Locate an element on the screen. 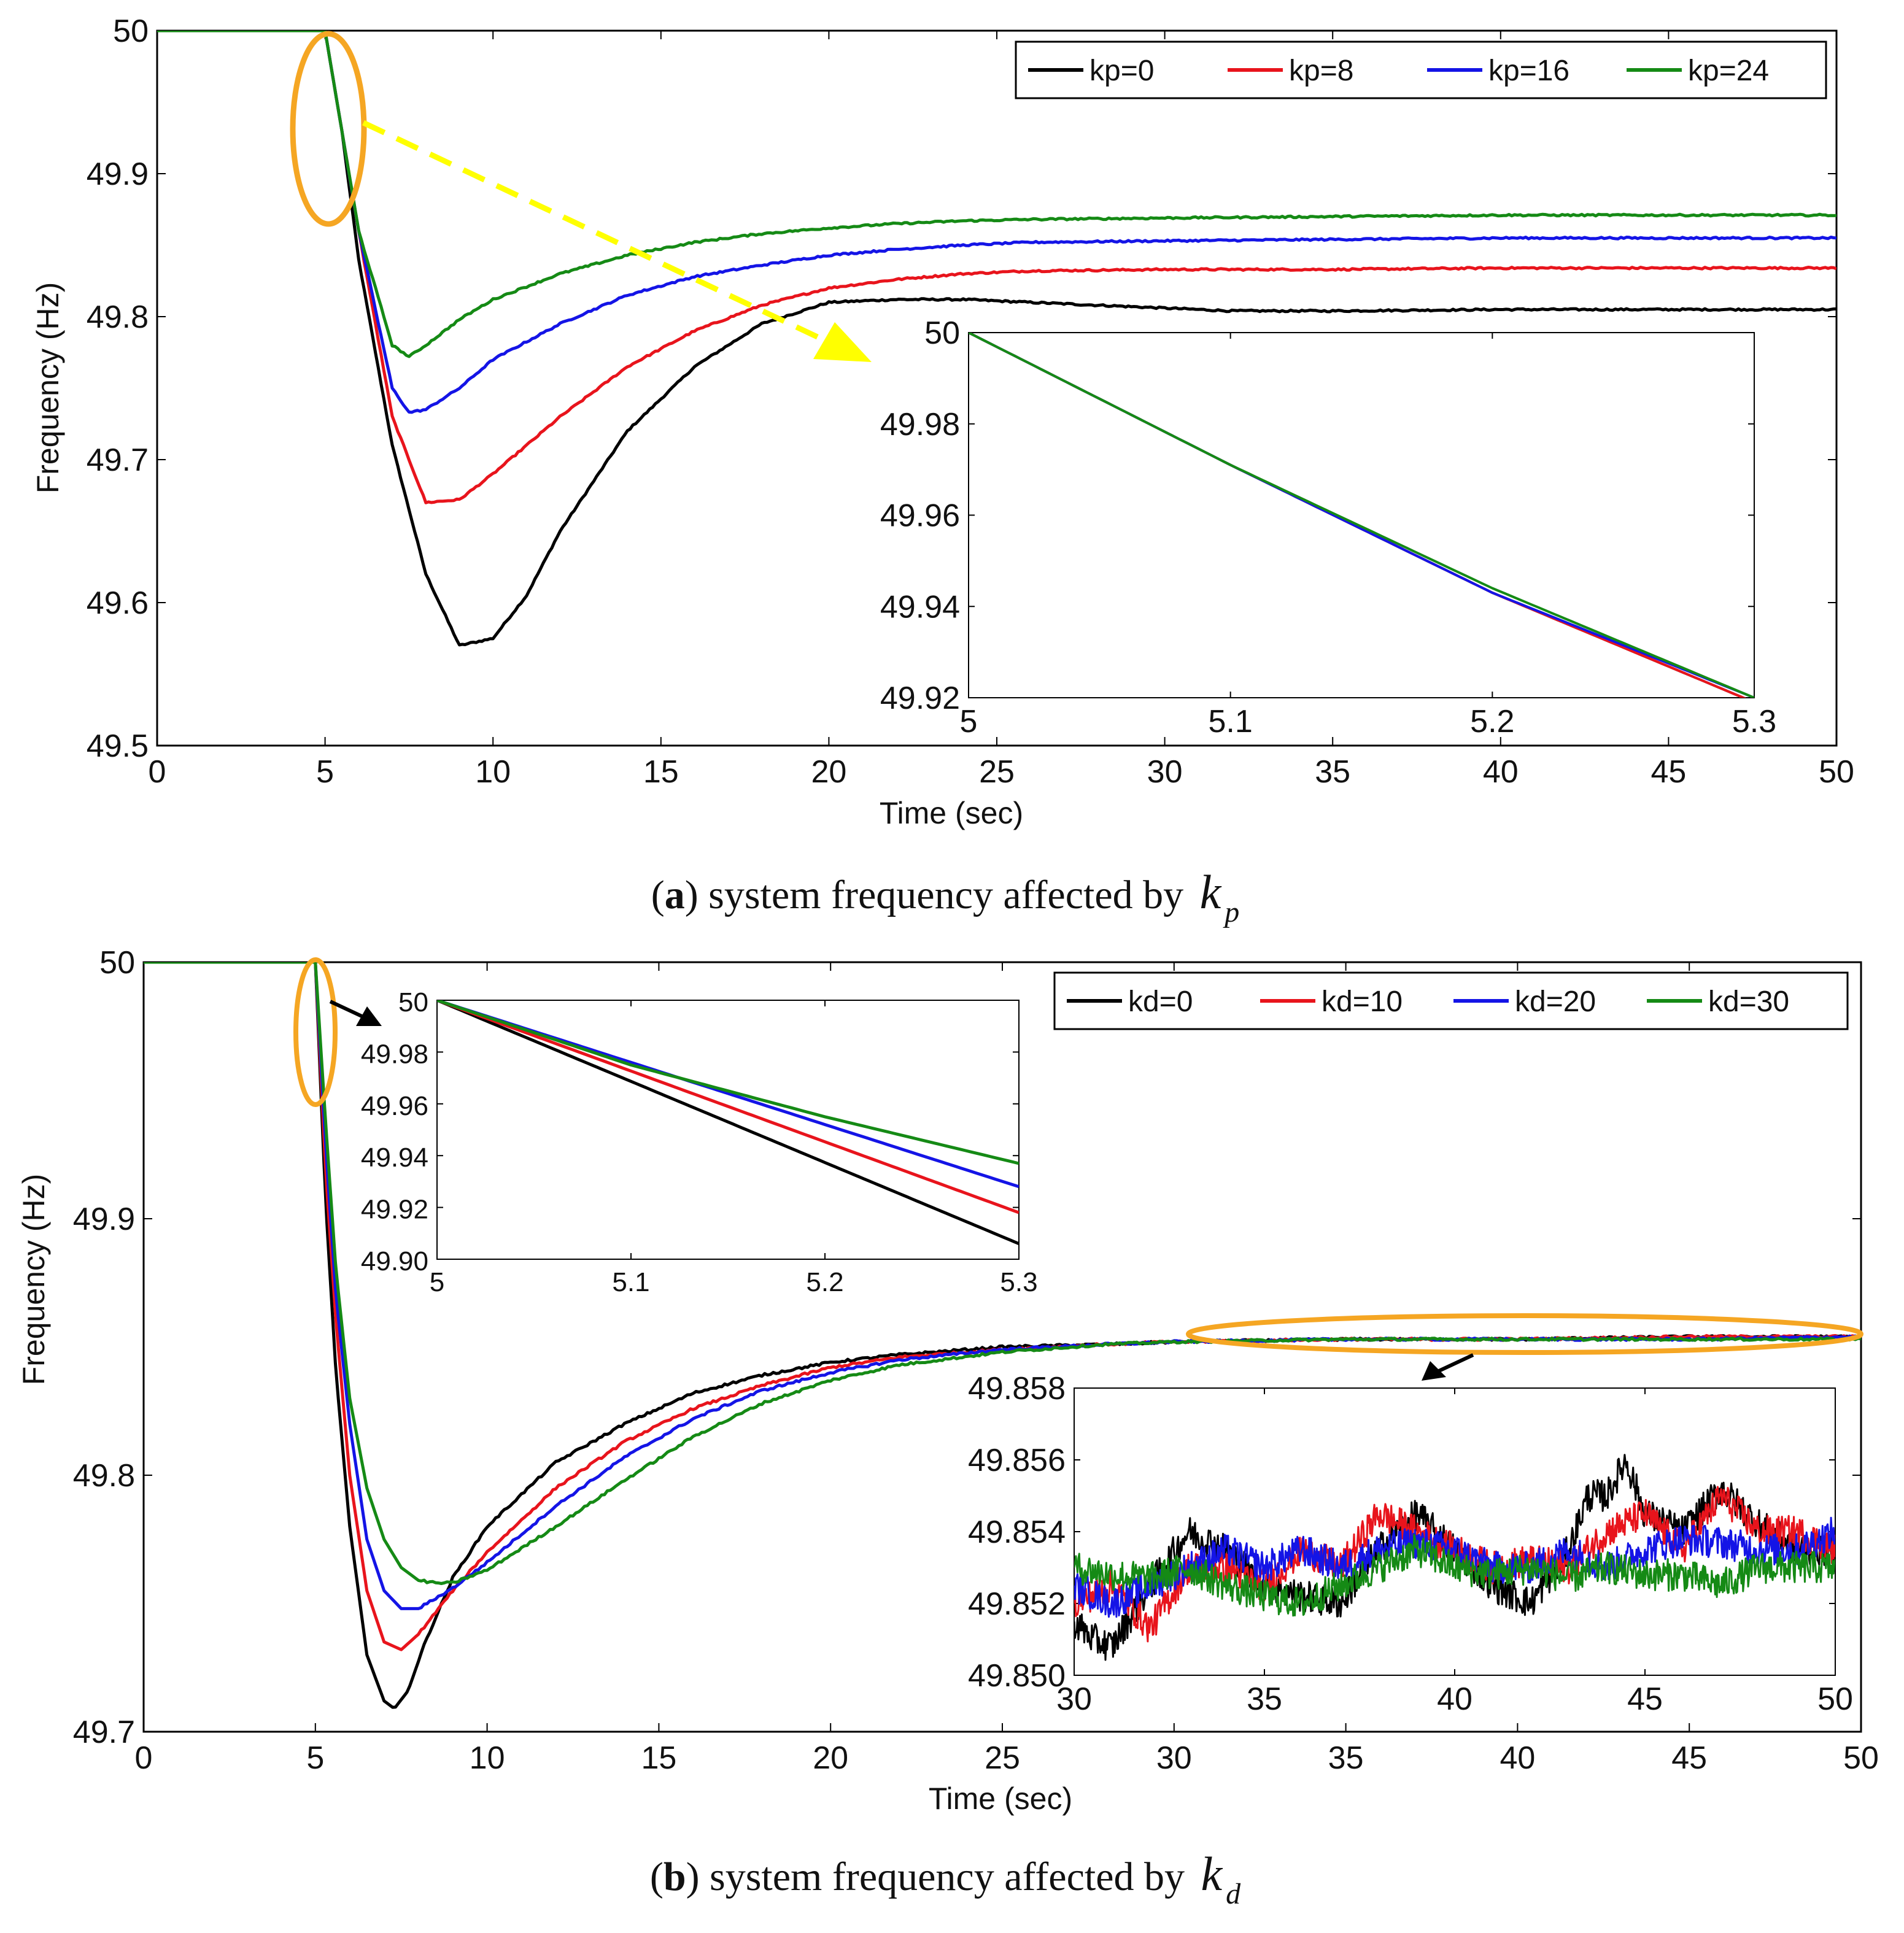  a-legend-label-kp=24: kp=24 is located at coordinates (1728, 71).